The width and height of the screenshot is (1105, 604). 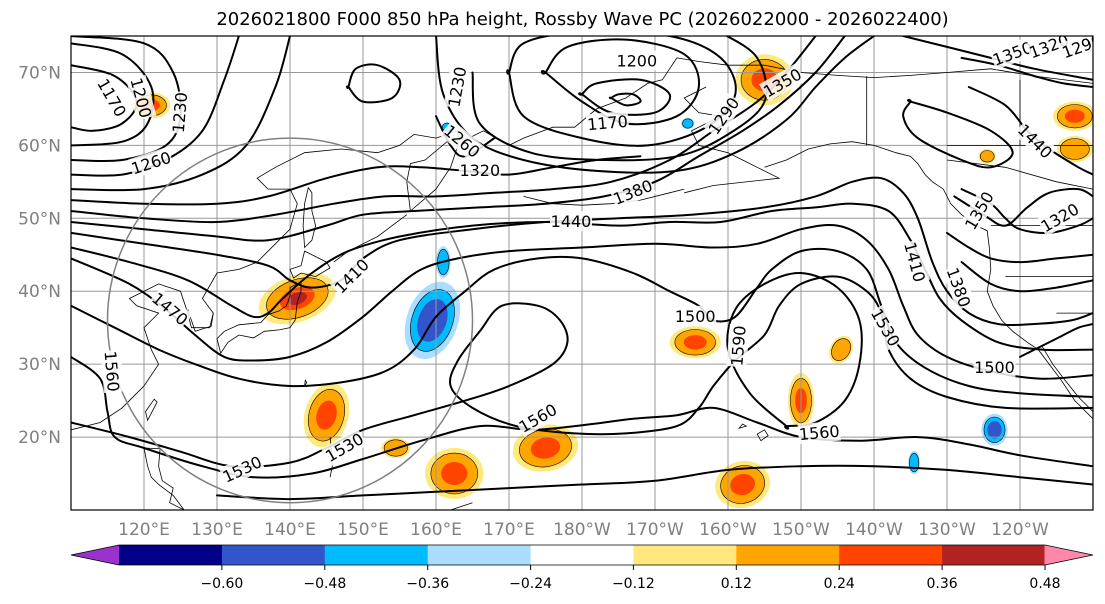 I want to click on latitude-label: 20°N, so click(x=39, y=438).